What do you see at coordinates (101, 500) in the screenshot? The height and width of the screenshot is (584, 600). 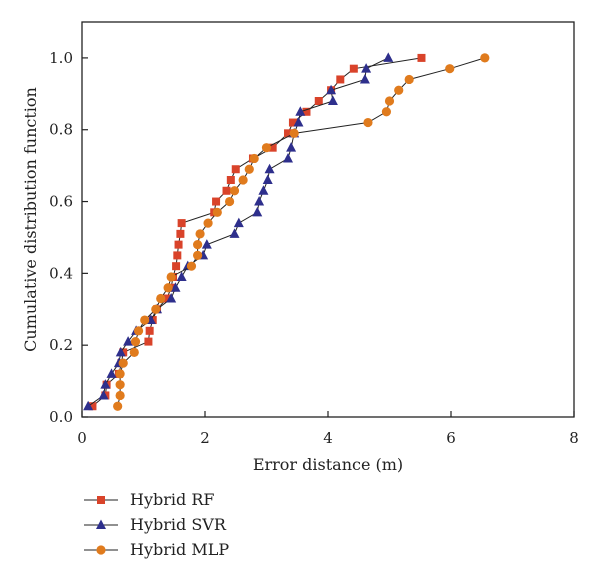 I see `legend-marker-hybrid-rf` at bounding box center [101, 500].